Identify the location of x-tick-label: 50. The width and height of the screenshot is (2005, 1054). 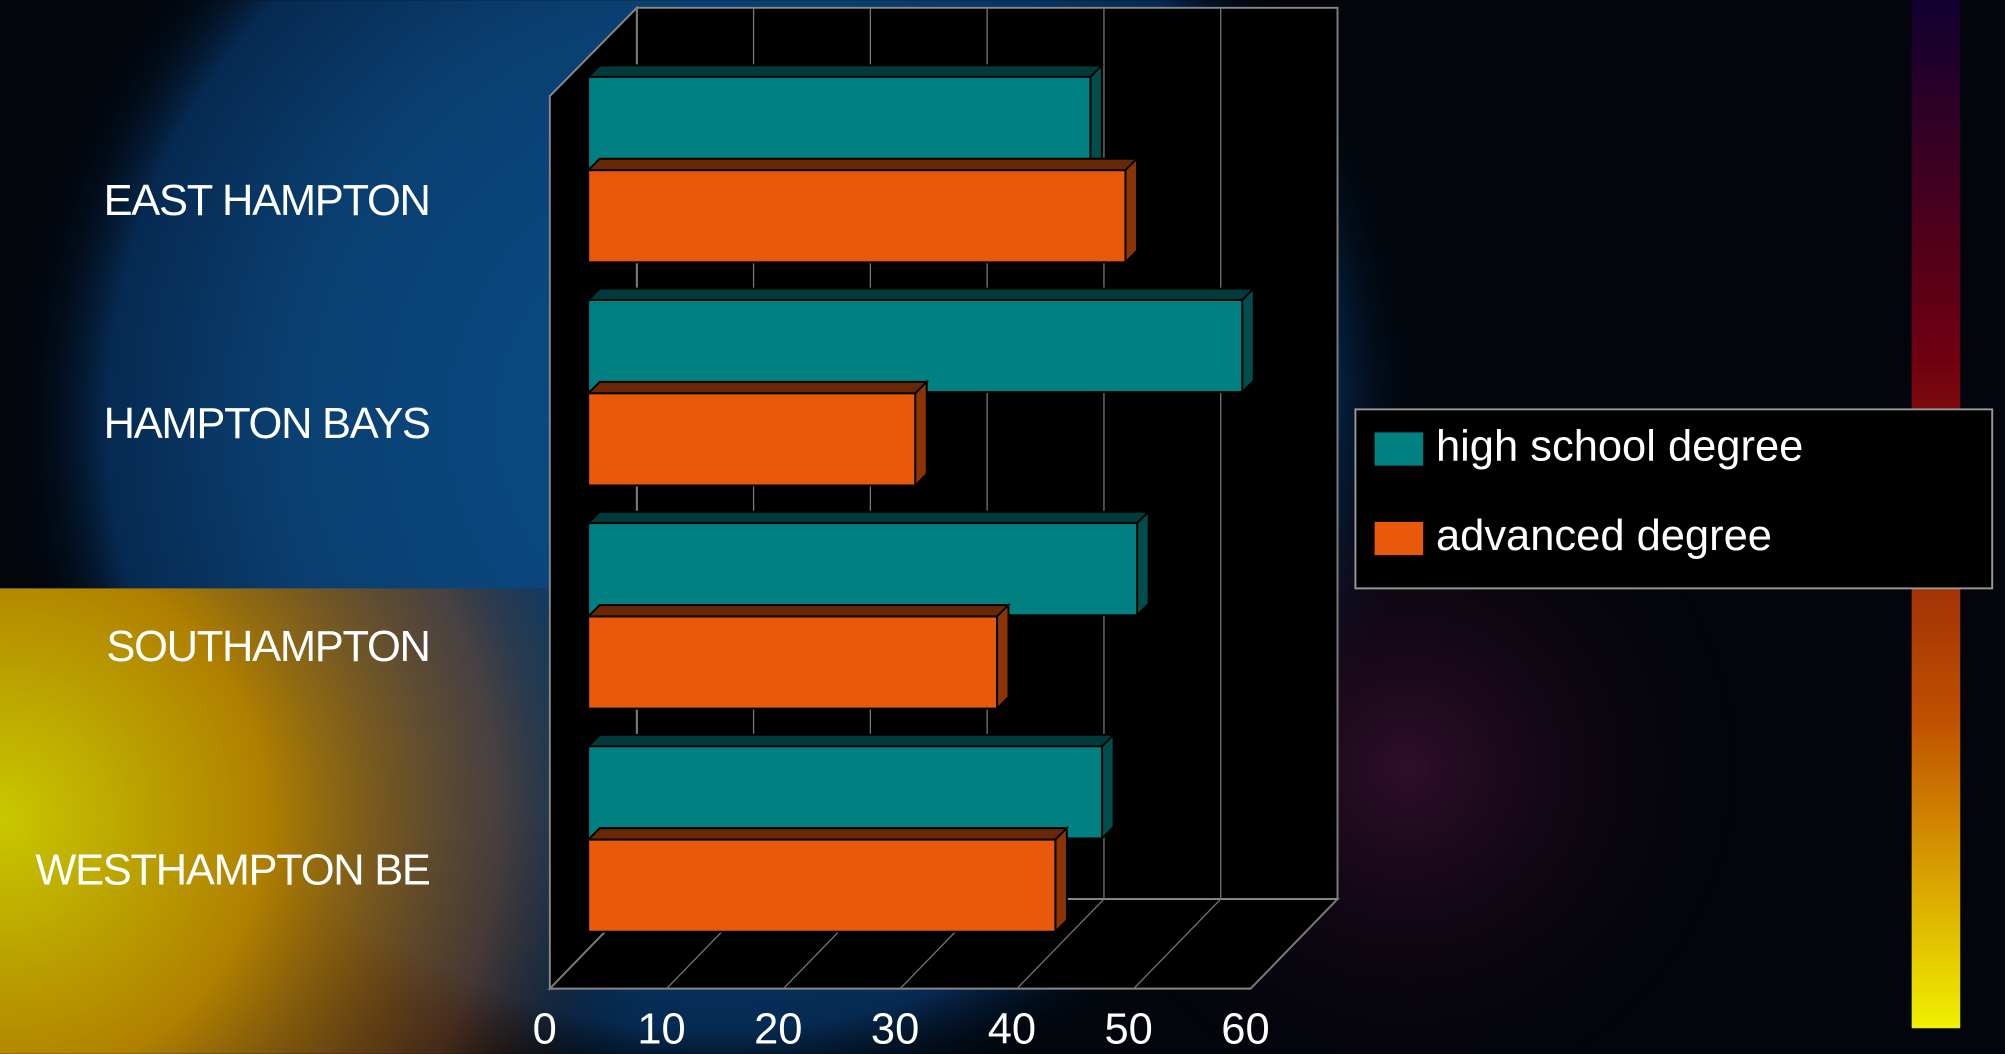
(1128, 1030).